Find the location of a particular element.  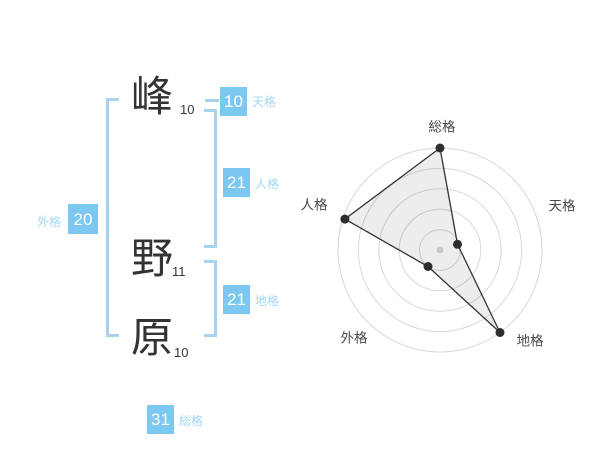

radar-axis-label: 地格 is located at coordinates (531, 341).